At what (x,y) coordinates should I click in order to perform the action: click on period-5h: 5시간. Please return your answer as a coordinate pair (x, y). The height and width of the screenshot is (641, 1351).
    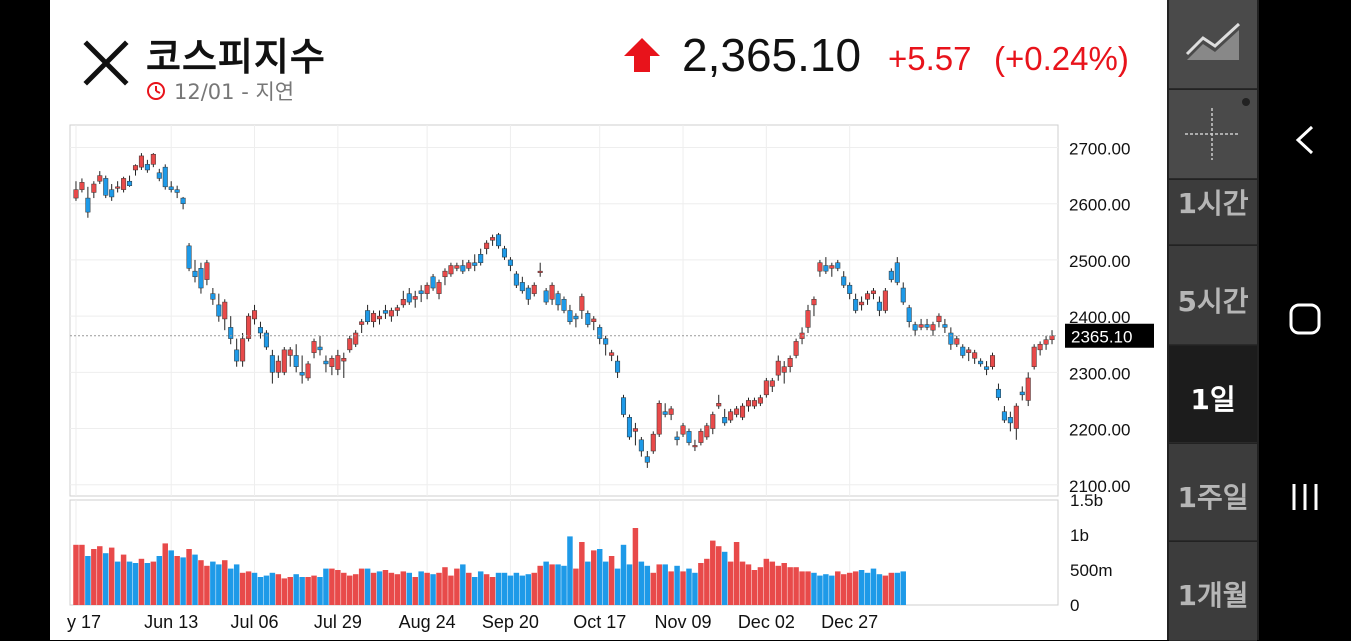
    Looking at the image, I should click on (1213, 301).